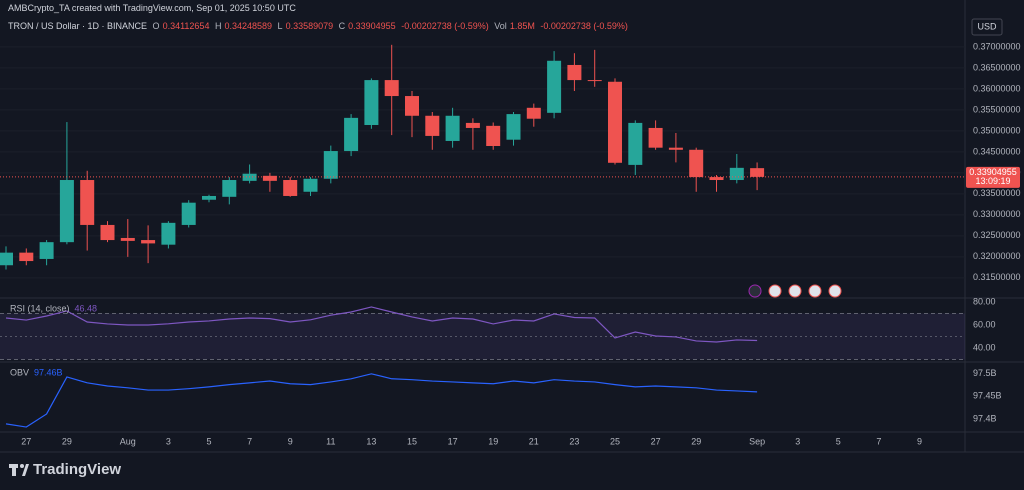 The width and height of the screenshot is (1024, 490). Describe the element at coordinates (984, 347) in the screenshot. I see `y-tick-label: 40.00` at that location.